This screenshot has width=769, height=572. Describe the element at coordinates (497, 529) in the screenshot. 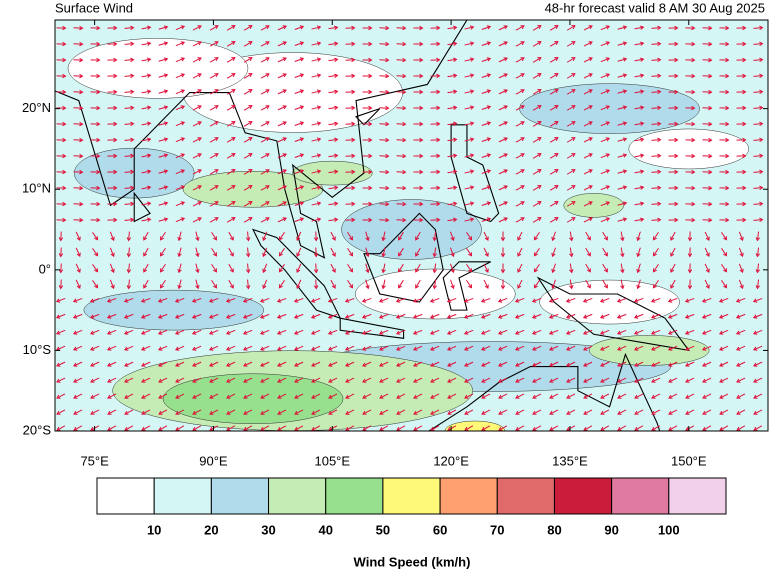

I see `colorbar-tick-label: 70` at that location.